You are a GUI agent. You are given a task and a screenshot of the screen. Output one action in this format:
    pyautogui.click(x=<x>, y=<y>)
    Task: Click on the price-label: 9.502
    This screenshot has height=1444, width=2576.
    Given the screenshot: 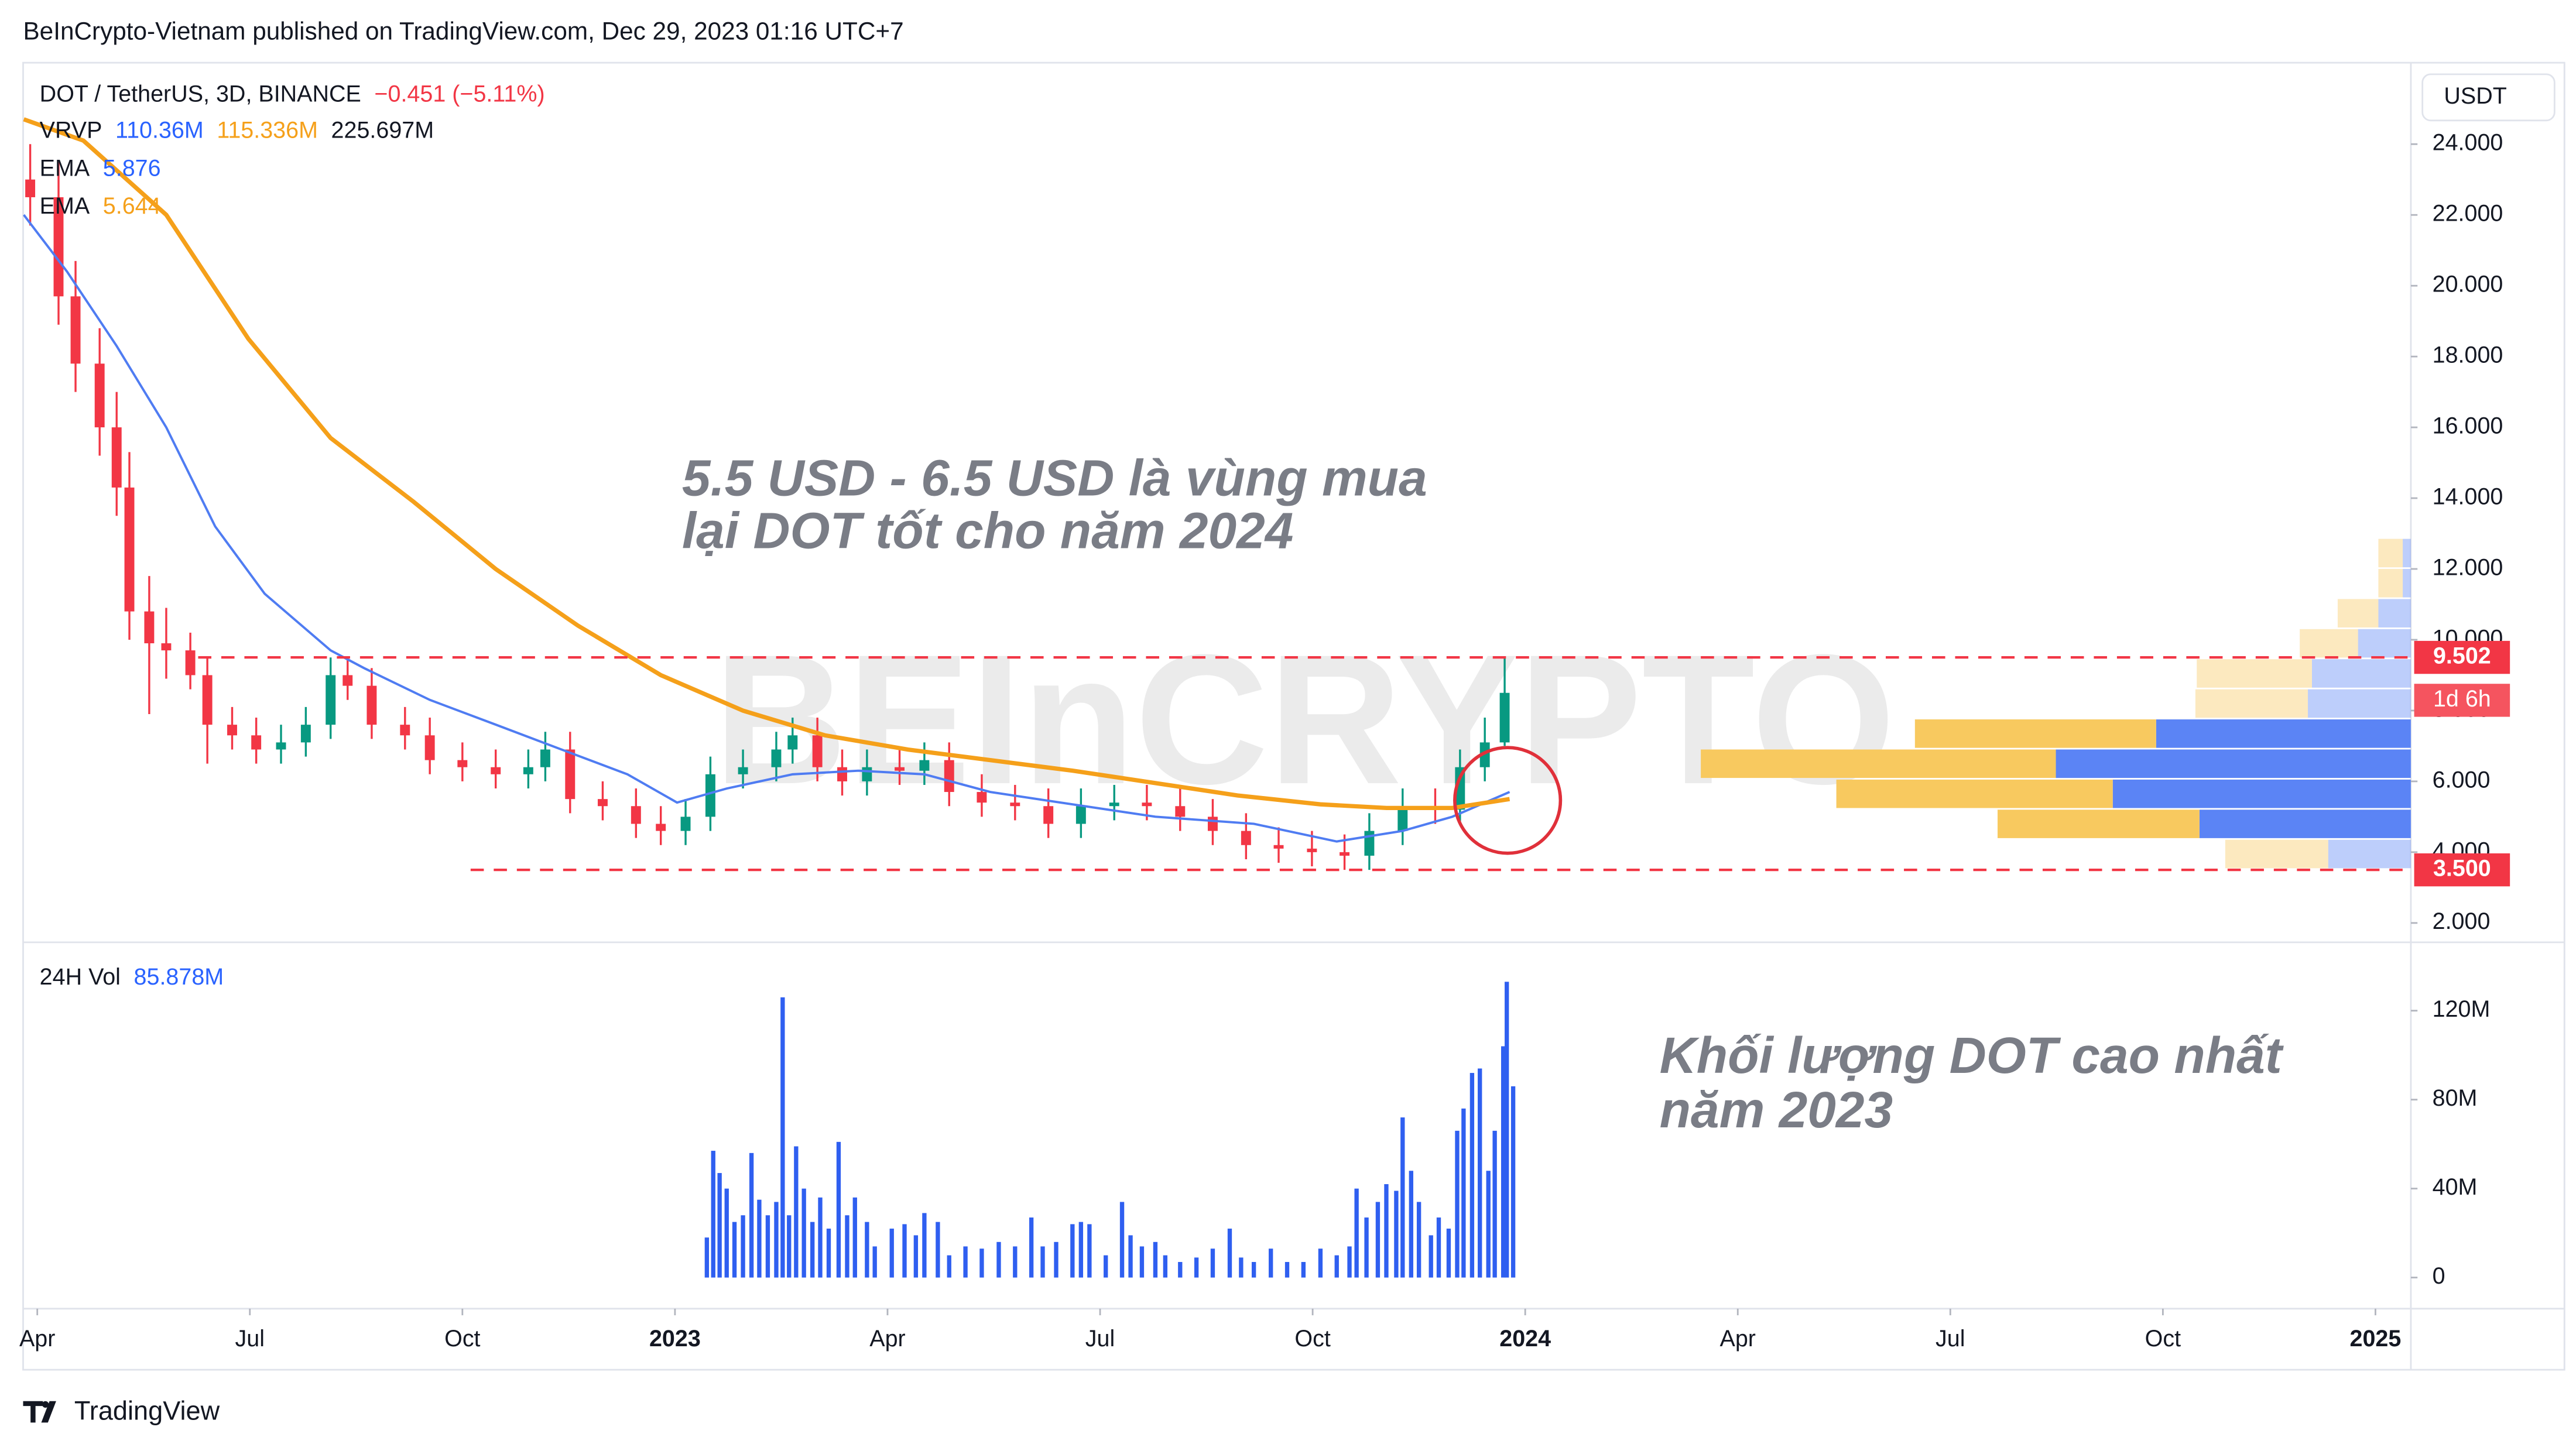 What is the action you would take?
    pyautogui.click(x=2462, y=656)
    